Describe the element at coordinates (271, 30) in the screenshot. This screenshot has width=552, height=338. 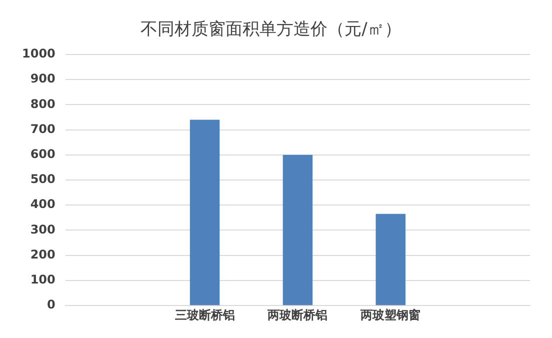
I see `chart-title: 不同材质窗面积单方造价（元/㎡）` at that location.